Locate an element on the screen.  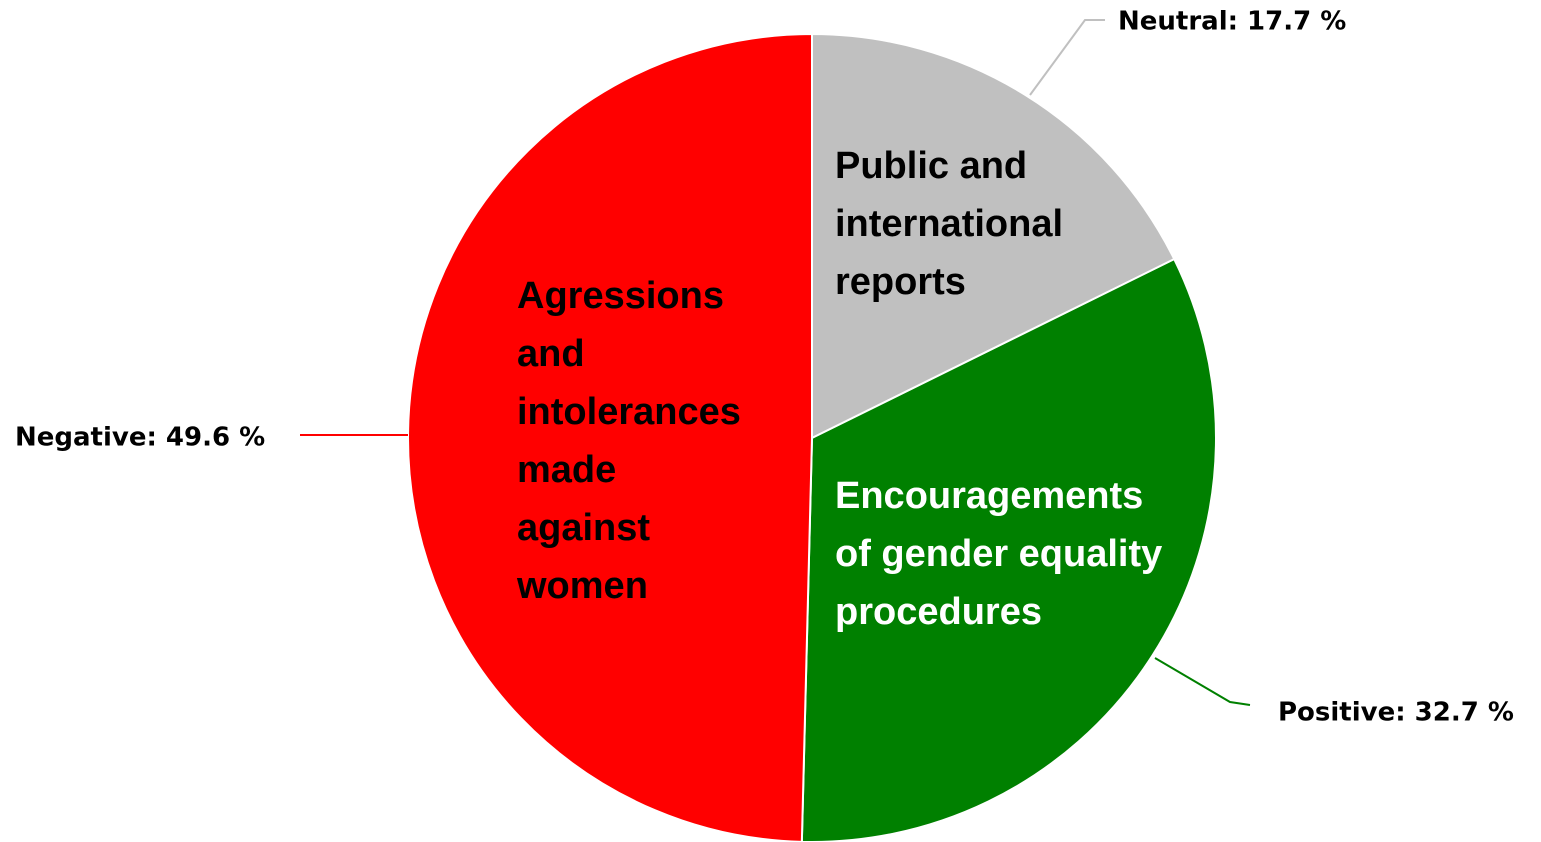
description-line: intolerances is located at coordinates (629, 412).